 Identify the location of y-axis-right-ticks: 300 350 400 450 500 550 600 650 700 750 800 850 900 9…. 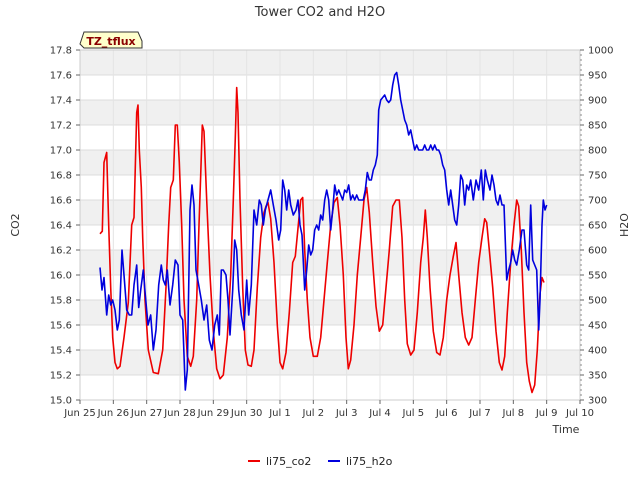
(596, 226).